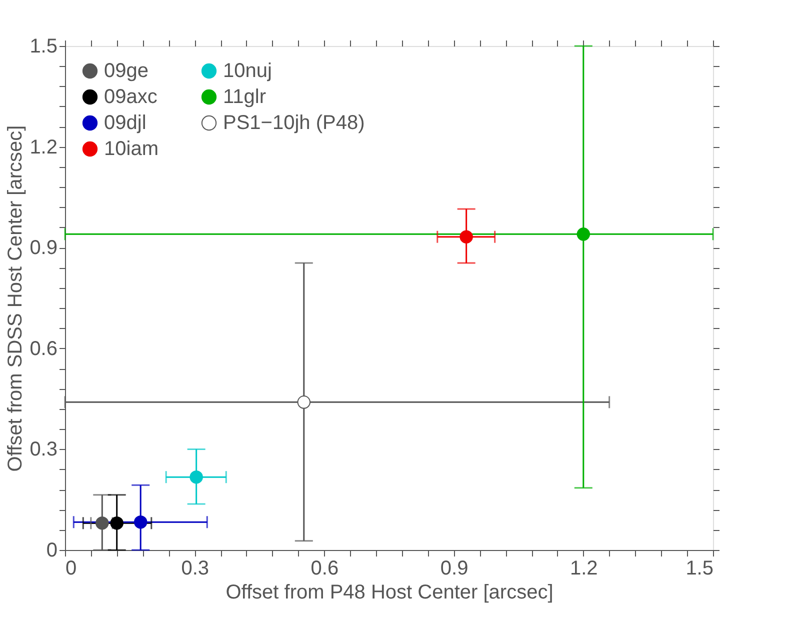 The image size is (801, 644). Describe the element at coordinates (52, 551) in the screenshot. I see `y-tick-label: 0` at that location.